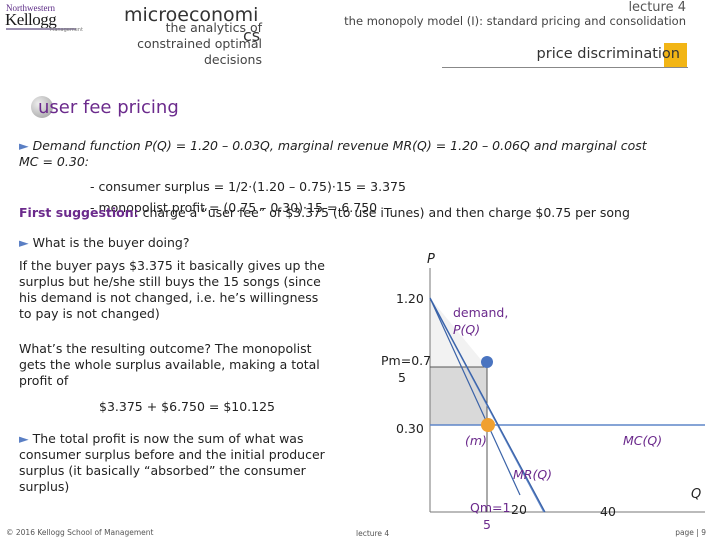 This screenshot has height=540, width=720. What do you see at coordinates (488, 425) in the screenshot?
I see `mr-mc-intersection-point` at bounding box center [488, 425].